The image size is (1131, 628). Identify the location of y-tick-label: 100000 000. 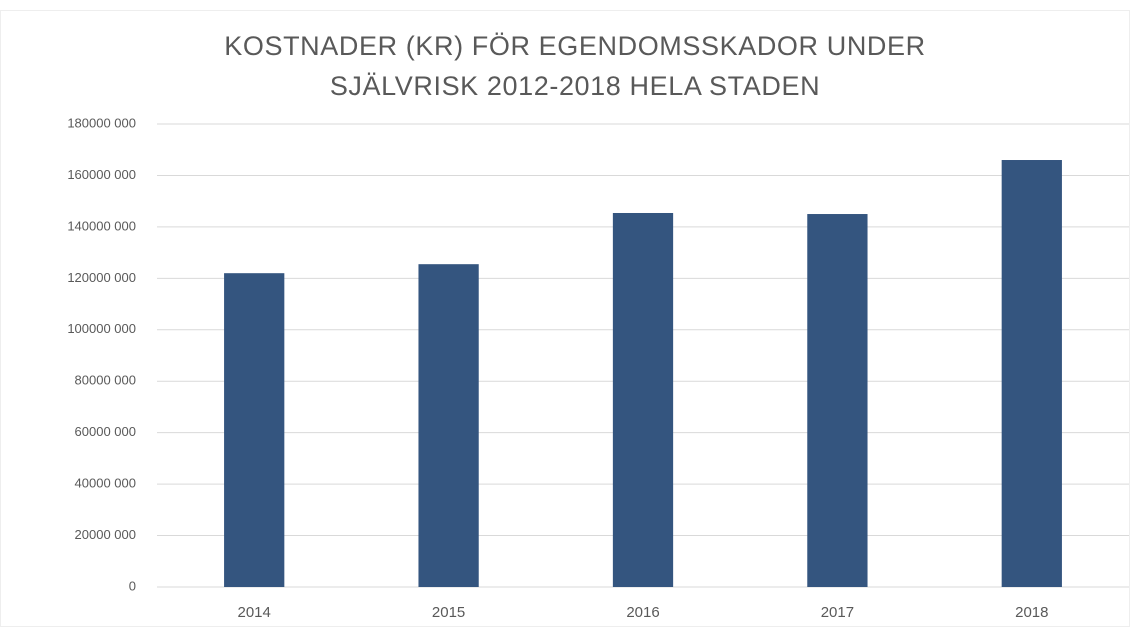
(101, 328).